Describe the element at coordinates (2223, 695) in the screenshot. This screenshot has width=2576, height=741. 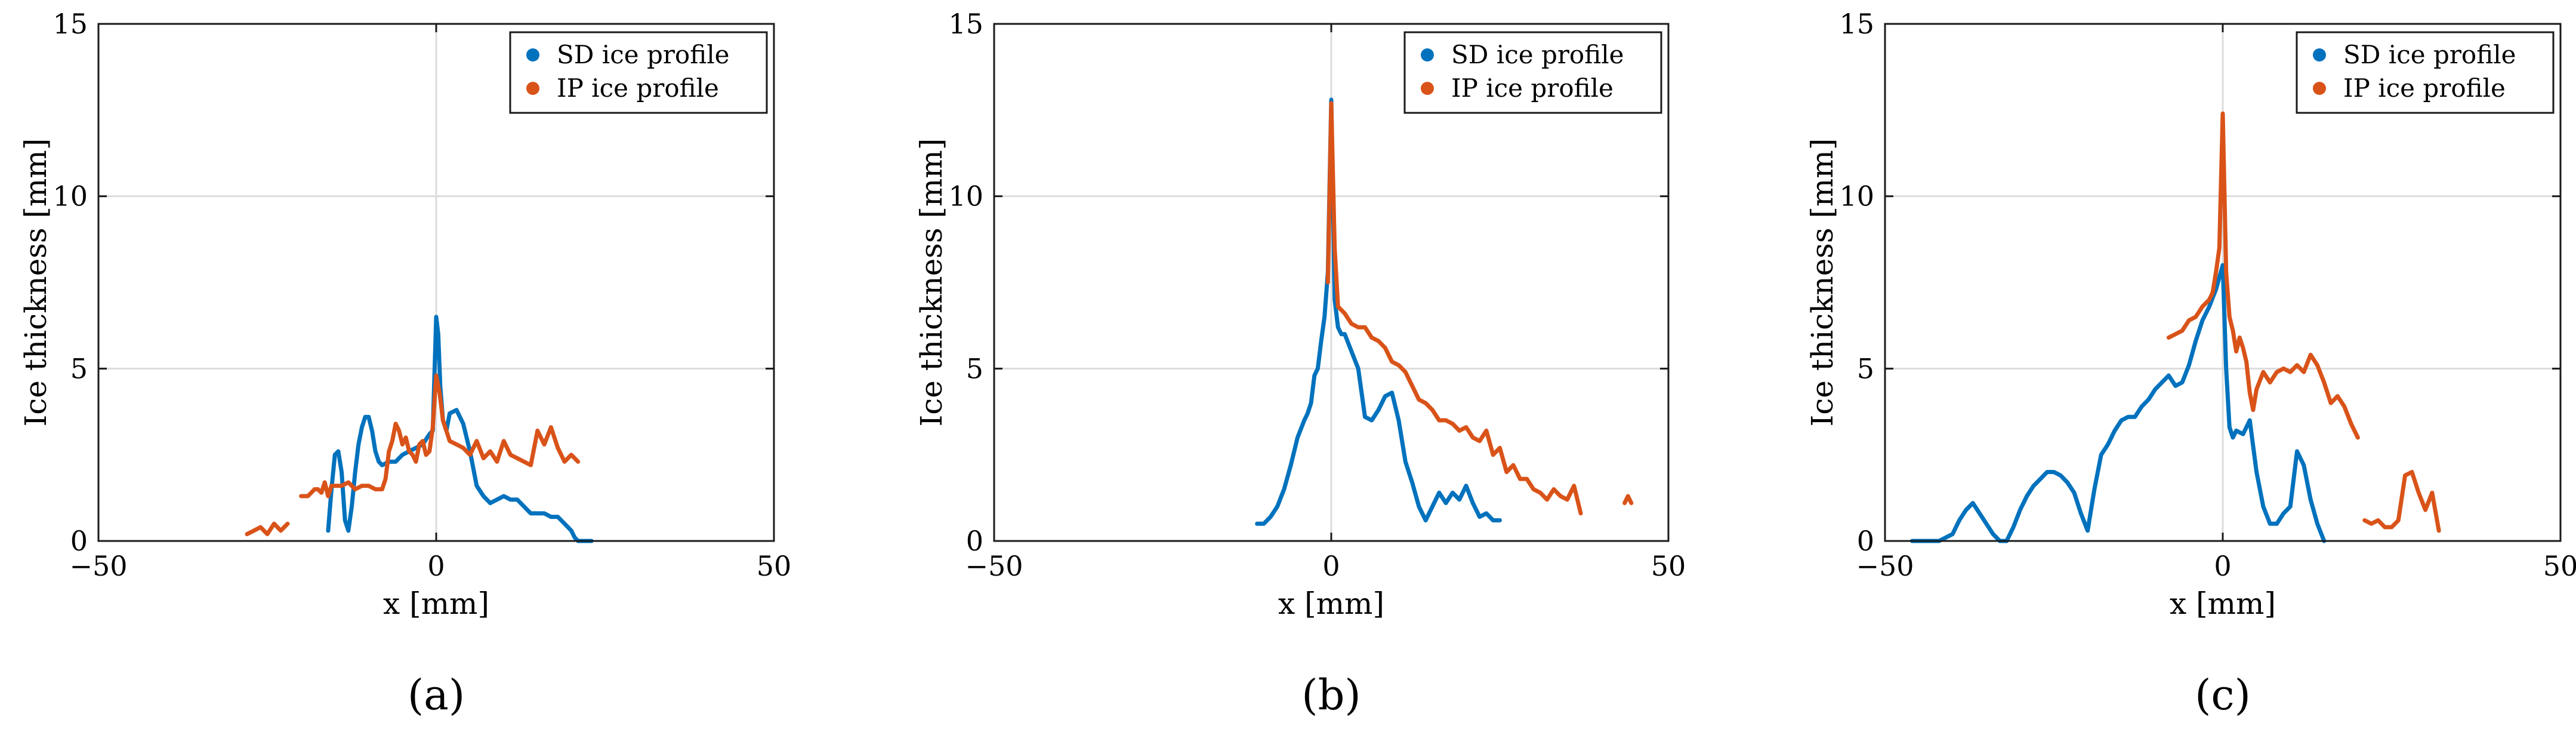
I see `panel-label: (c)` at that location.